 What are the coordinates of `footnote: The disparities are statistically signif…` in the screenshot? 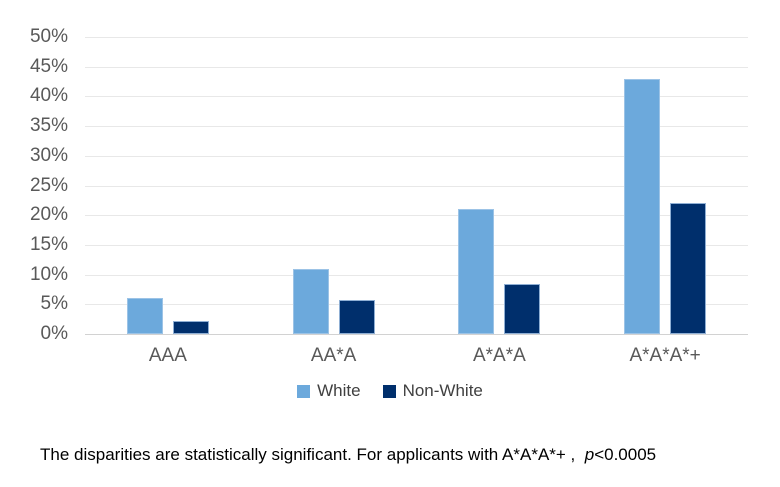 It's located at (400, 454).